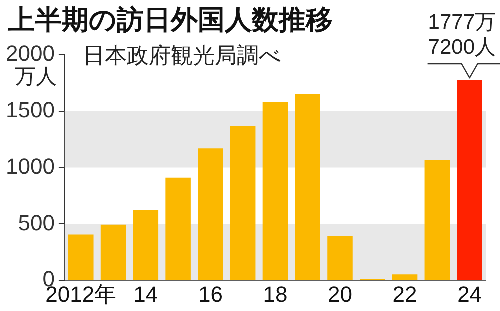 Image resolution: width=500 pixels, height=311 pixels. What do you see at coordinates (35, 76) in the screenshot?
I see `y-axis-title: 万人` at bounding box center [35, 76].